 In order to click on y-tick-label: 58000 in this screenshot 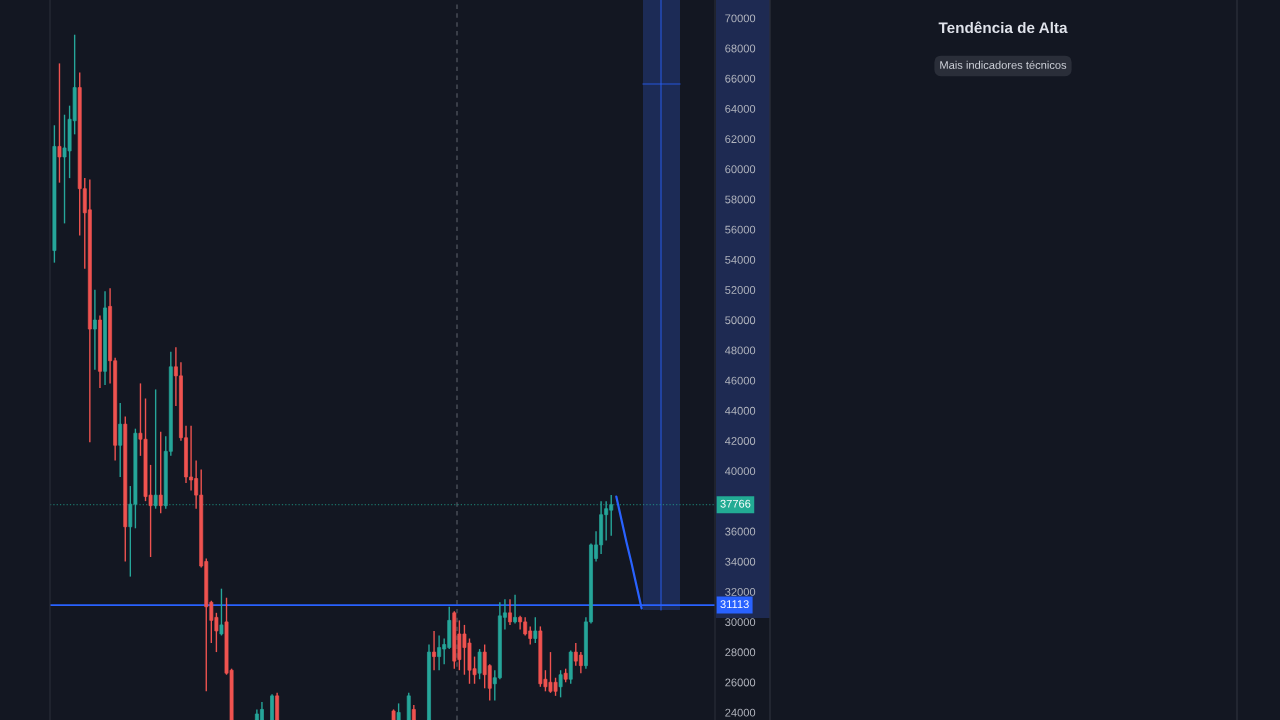, I will do `click(740, 199)`.